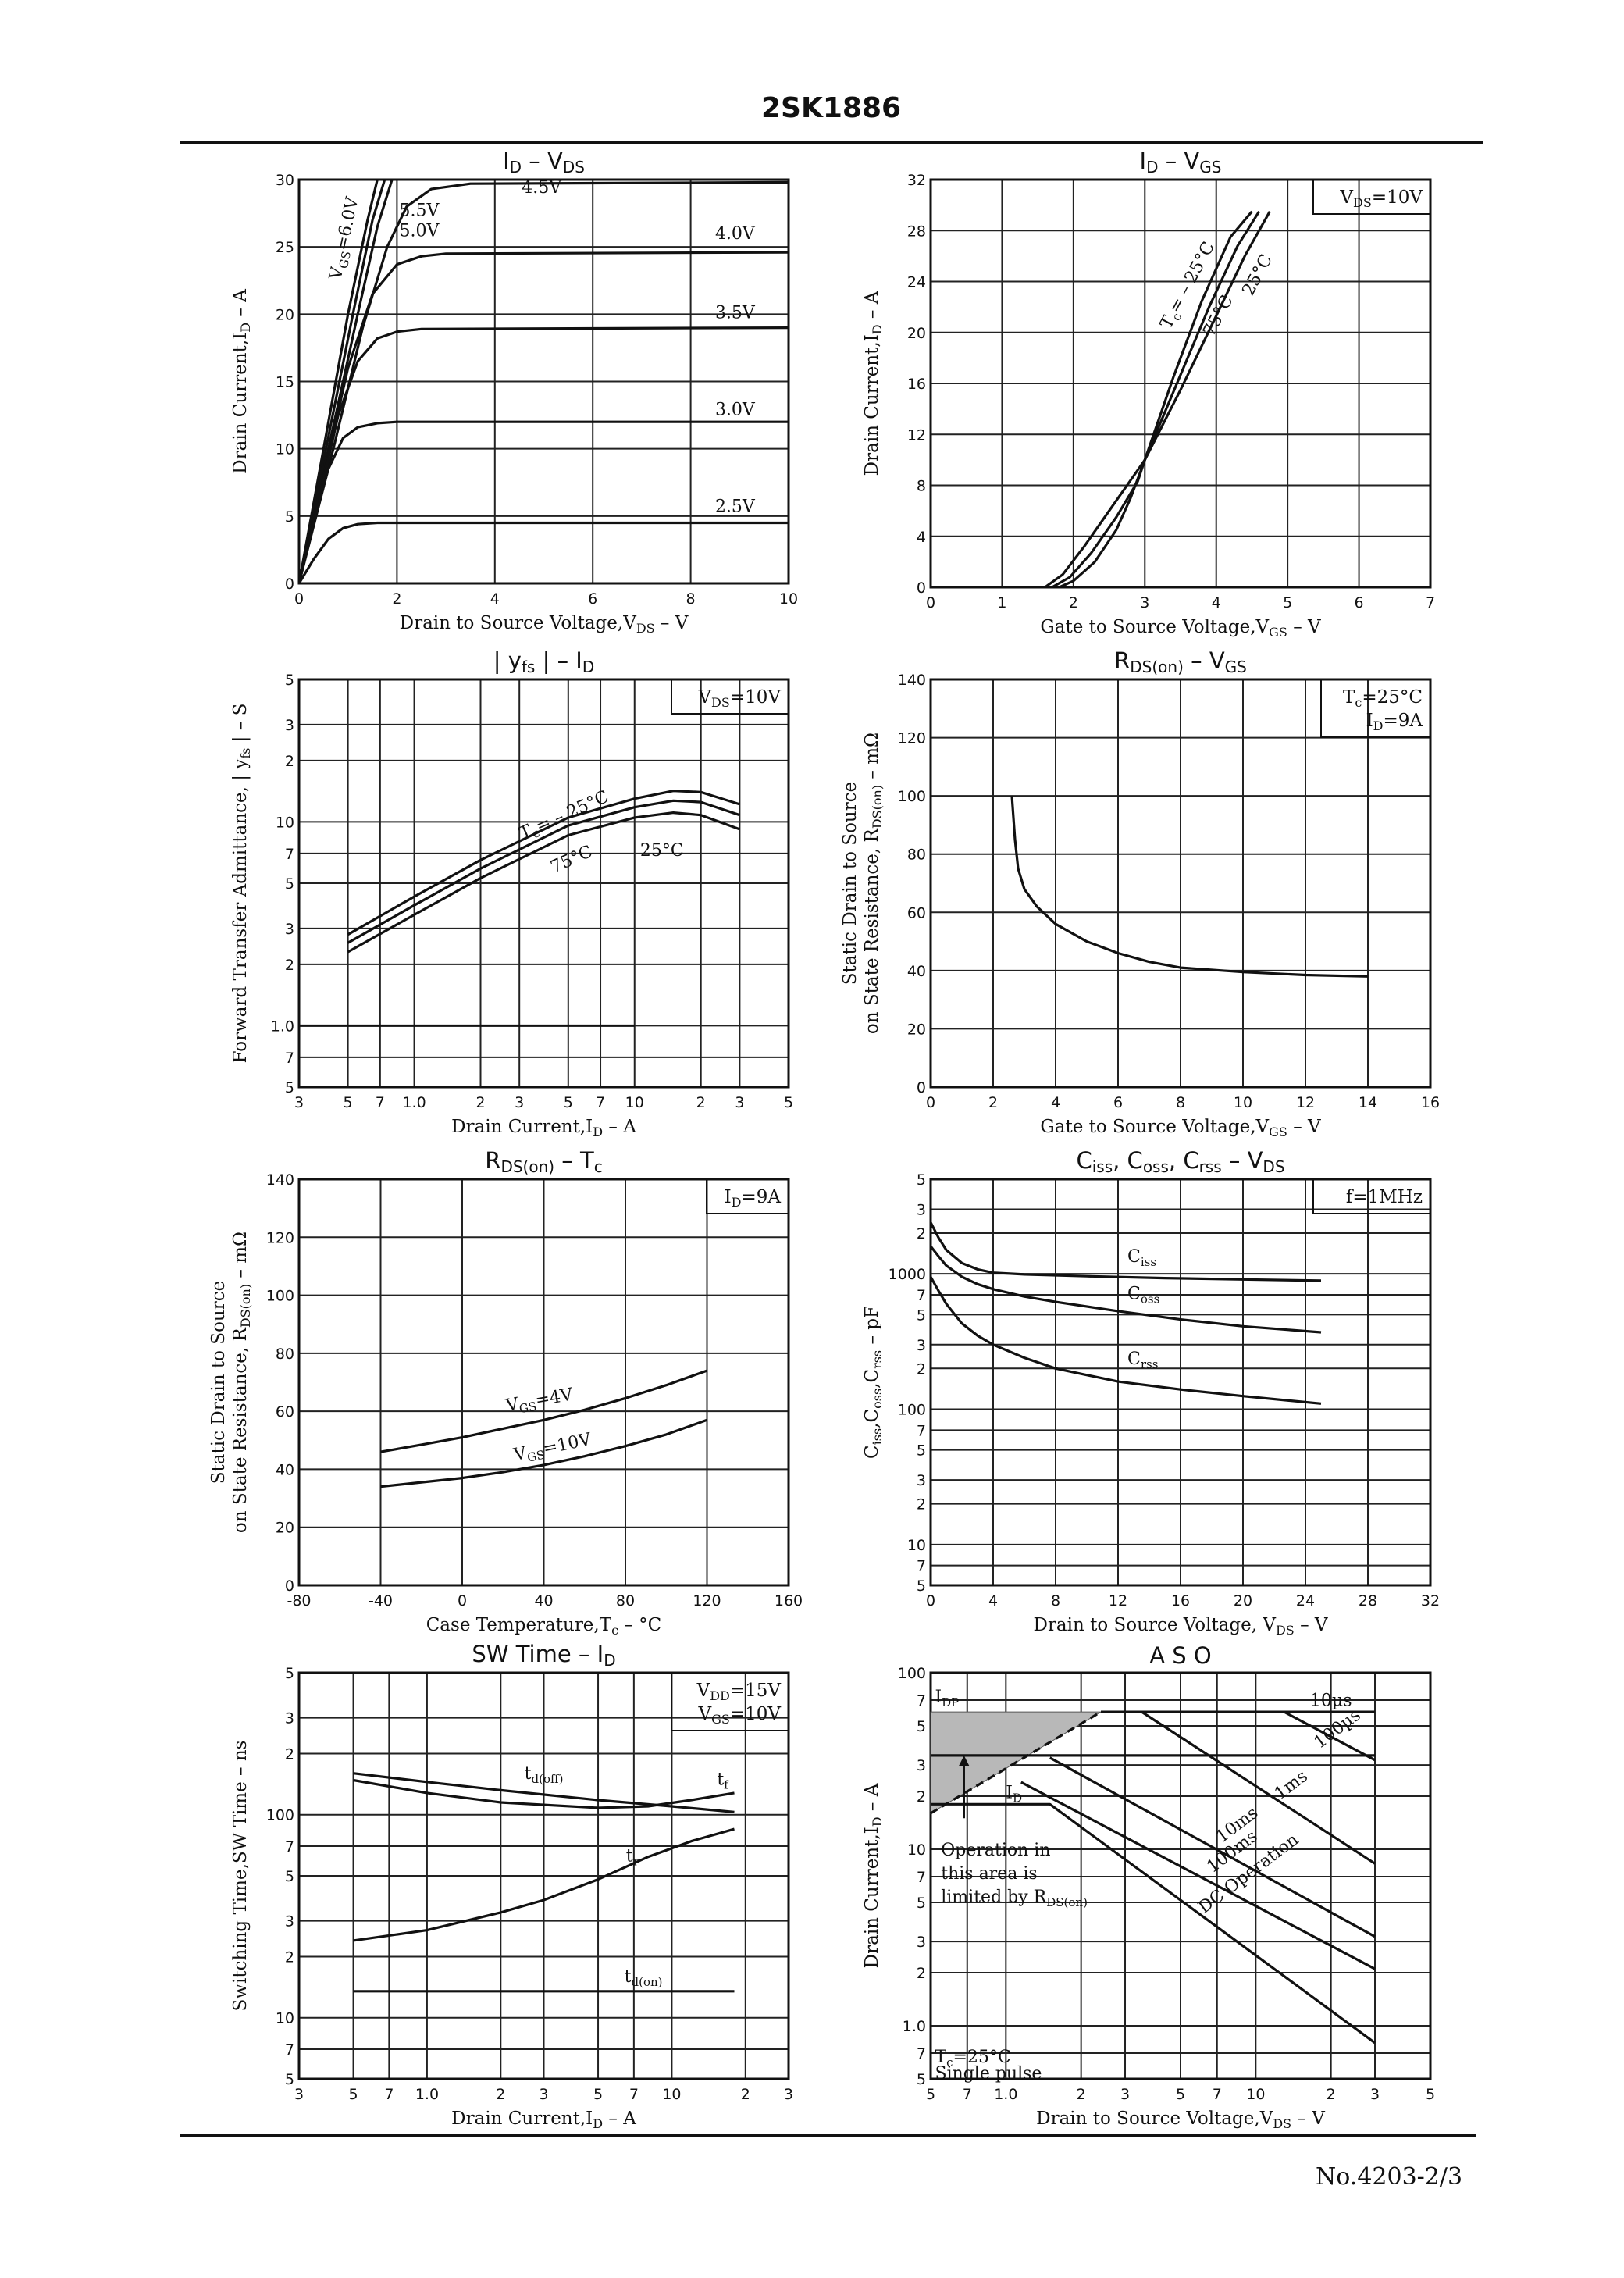 The image size is (1624, 2278). I want to click on series-line-75-c, so click(1157, 400).